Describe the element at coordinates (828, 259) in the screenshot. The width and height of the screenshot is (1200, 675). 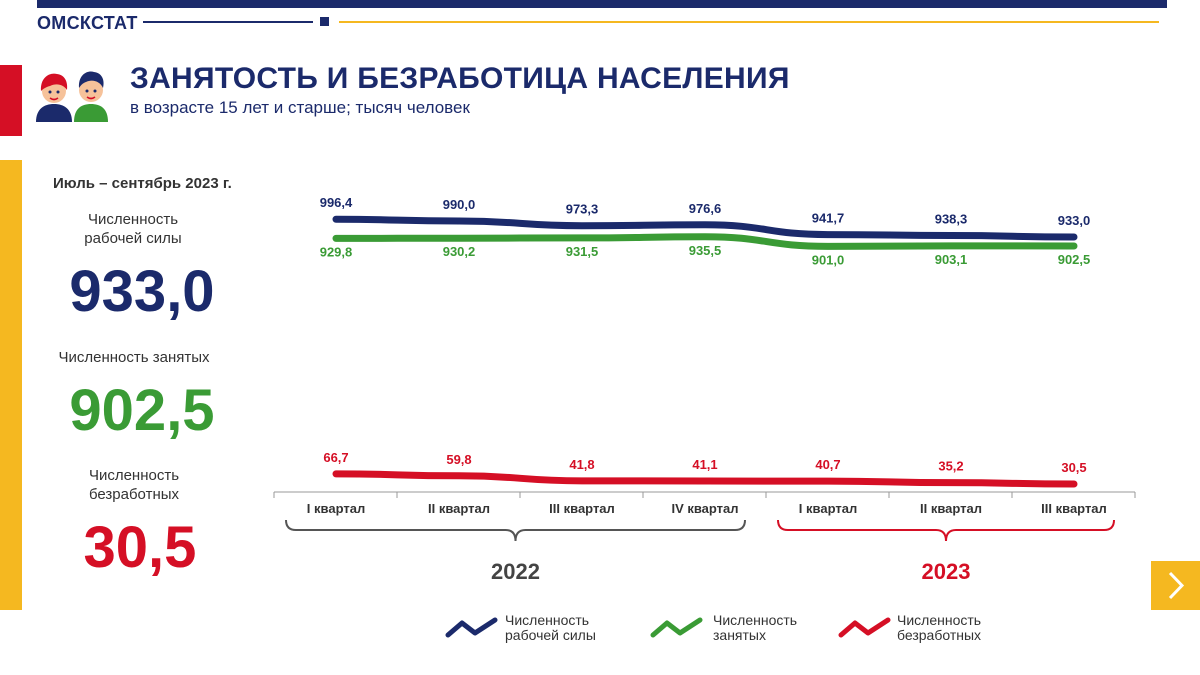
I see `data-label-employed: 901,0` at that location.